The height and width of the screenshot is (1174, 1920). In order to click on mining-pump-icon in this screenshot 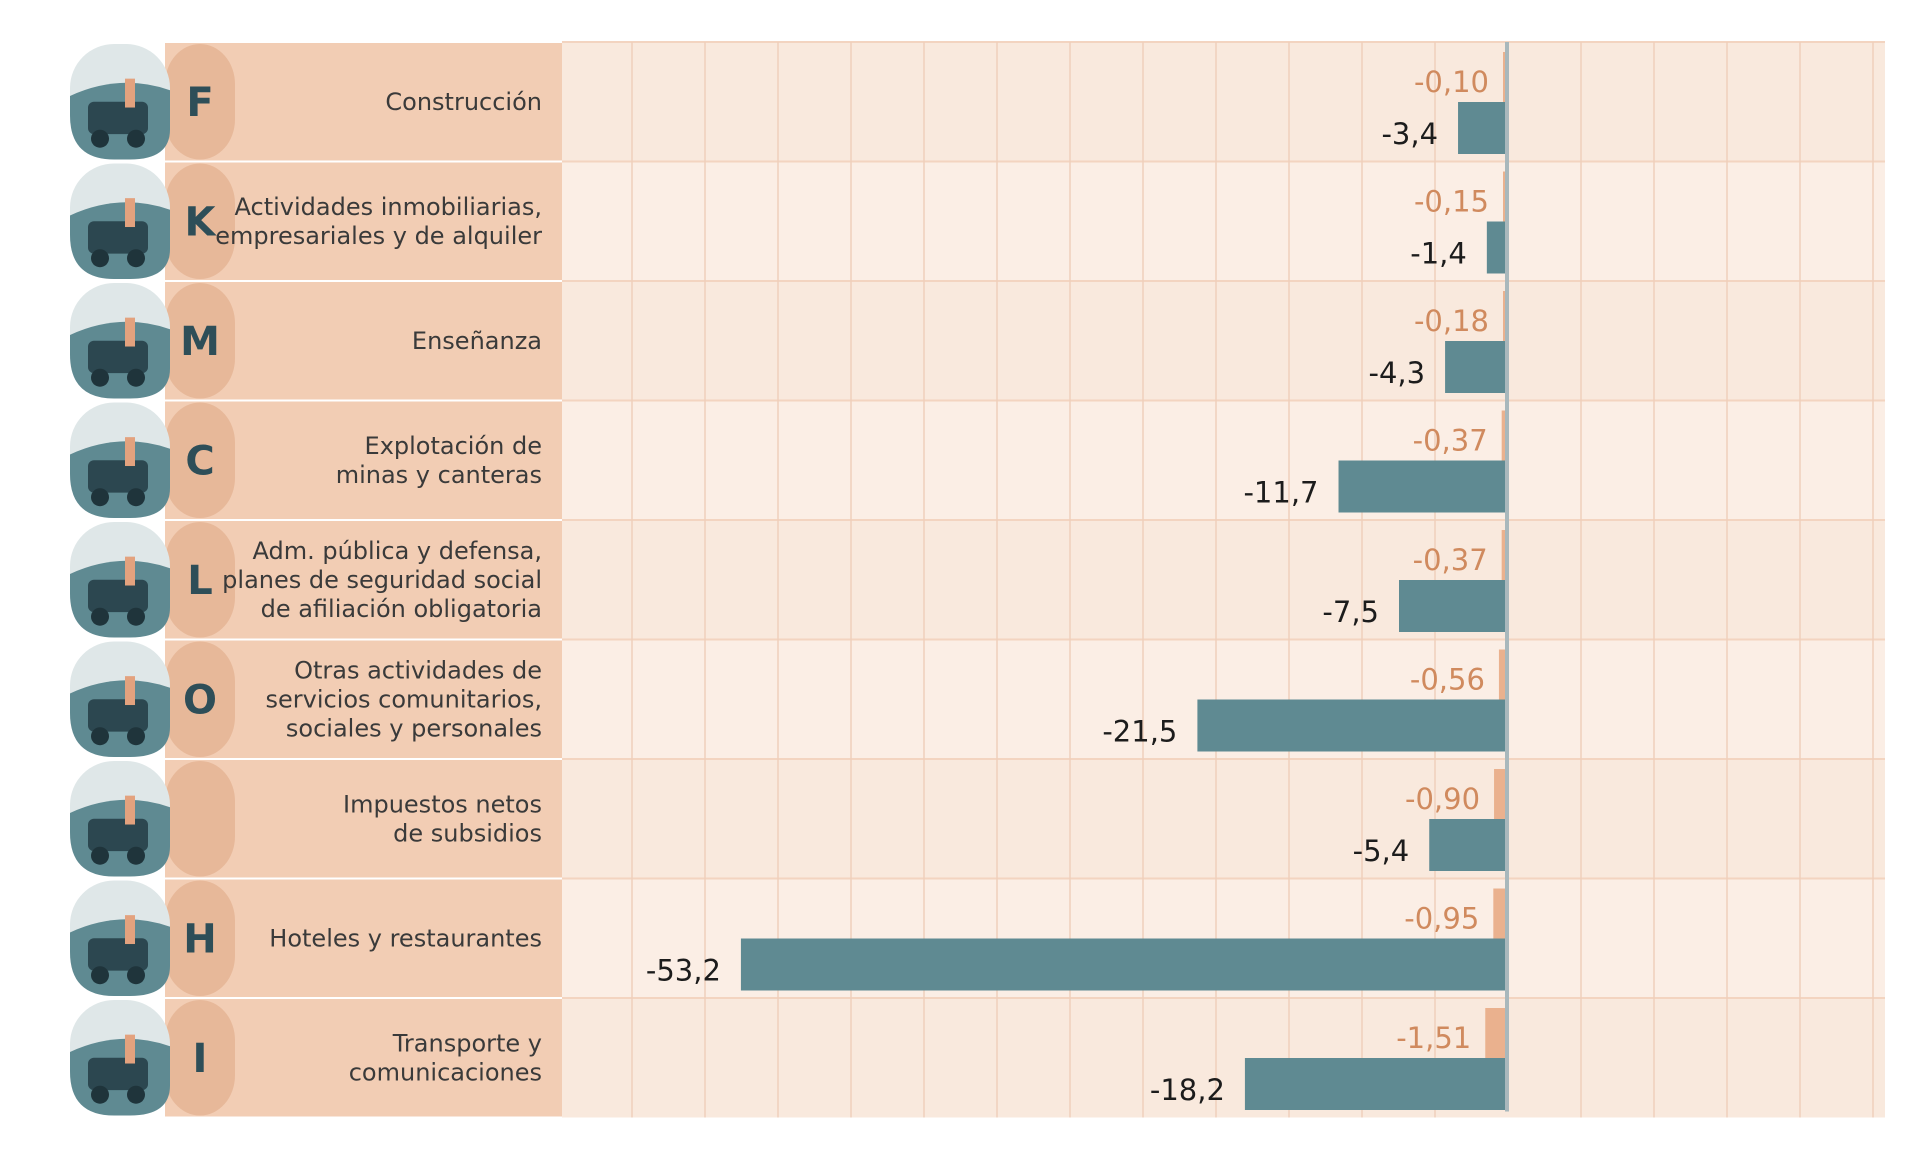, I will do `click(120, 460)`.